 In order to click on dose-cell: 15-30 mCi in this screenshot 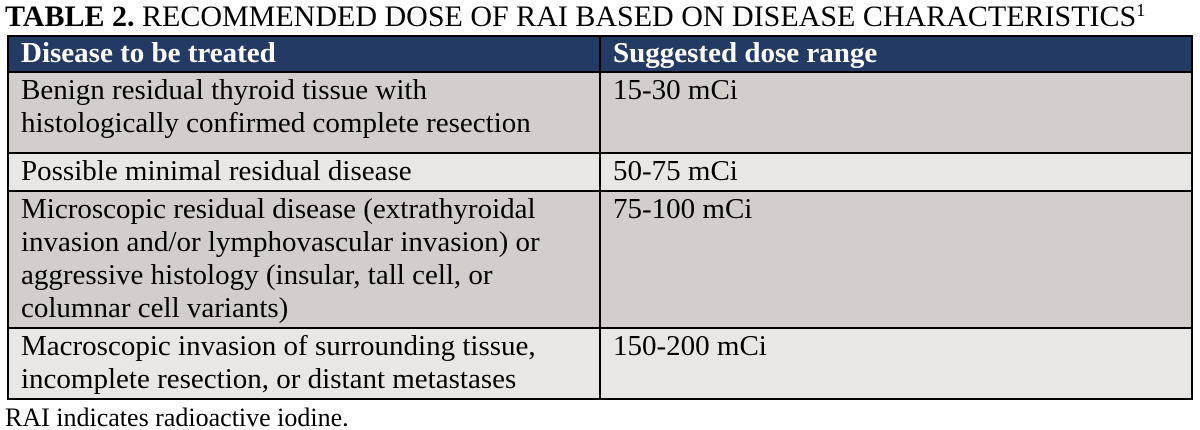, I will do `click(896, 112)`.